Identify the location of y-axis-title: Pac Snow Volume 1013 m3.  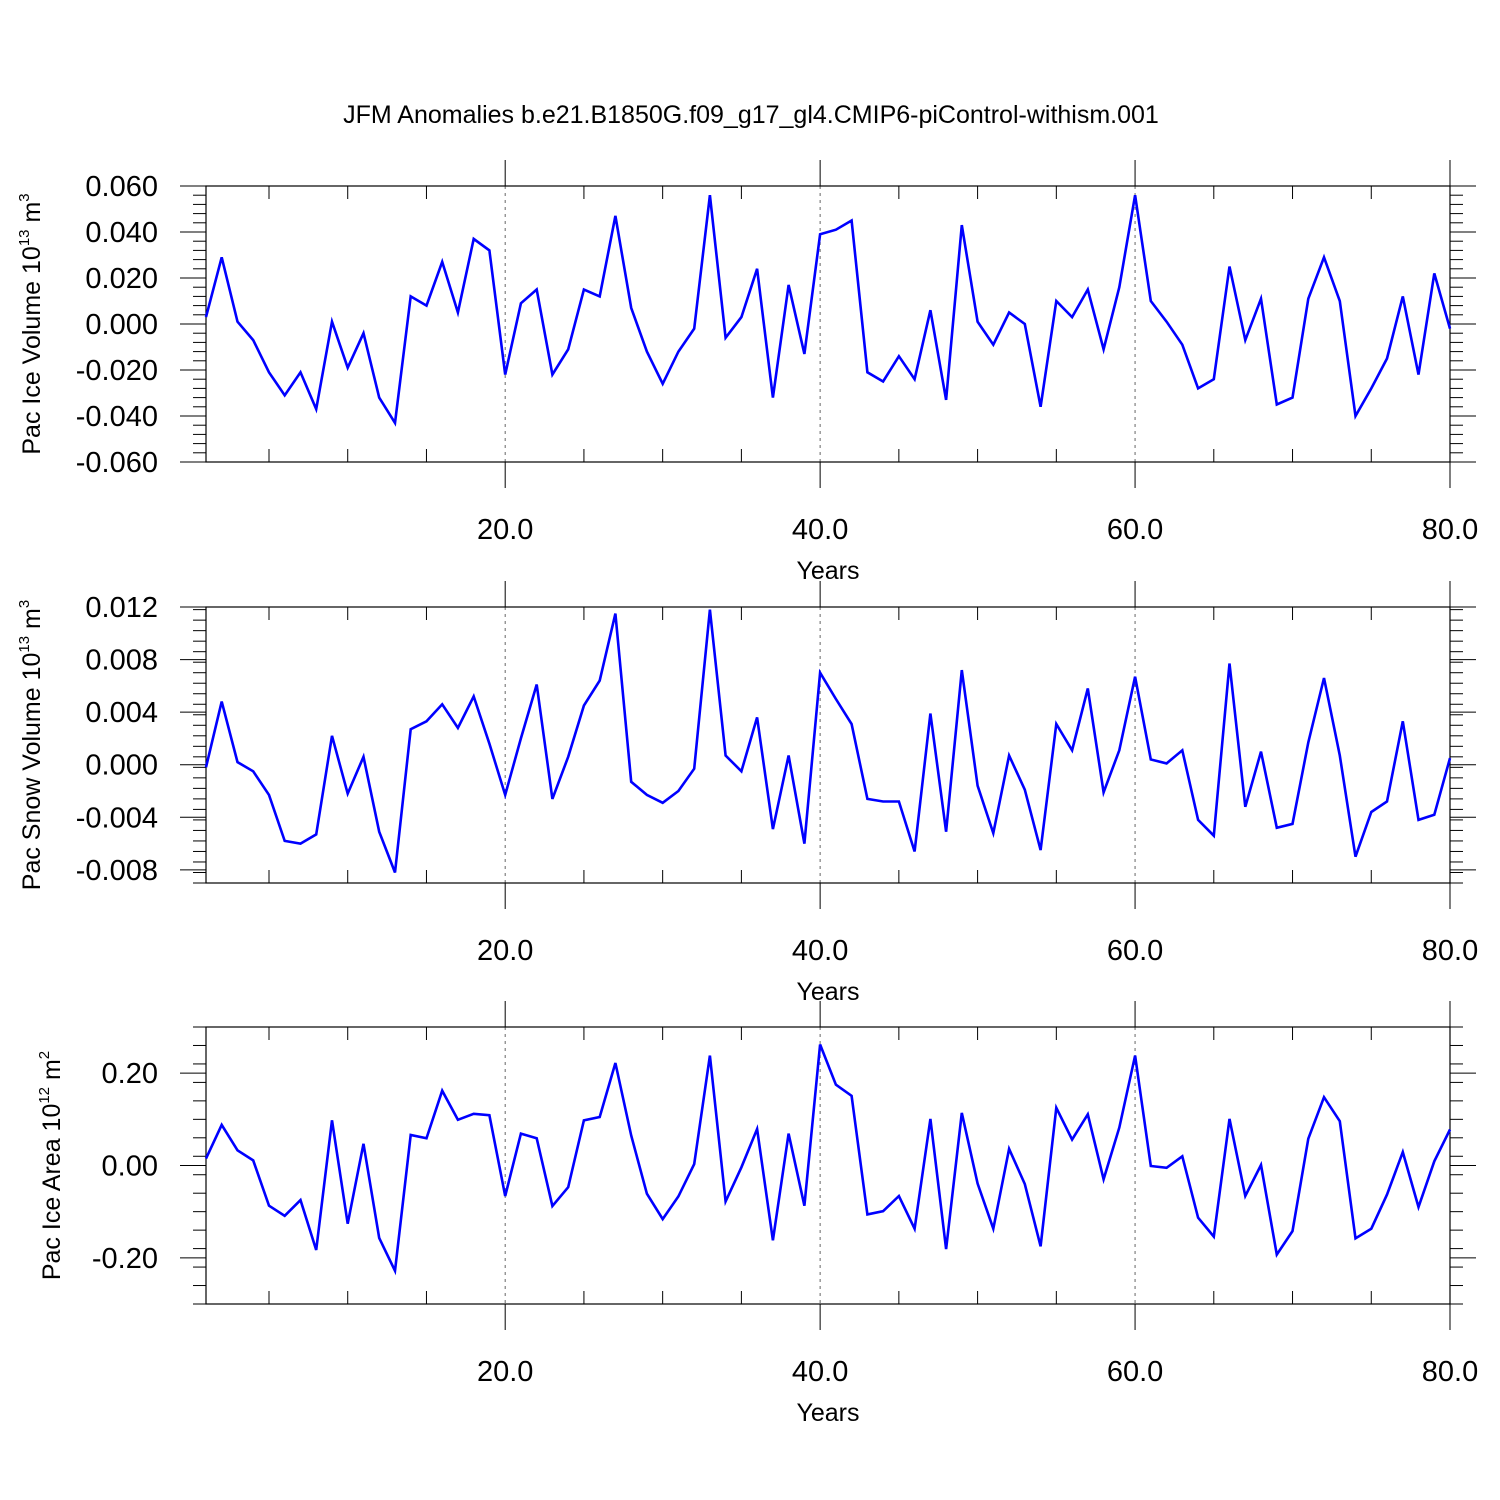
(31, 745).